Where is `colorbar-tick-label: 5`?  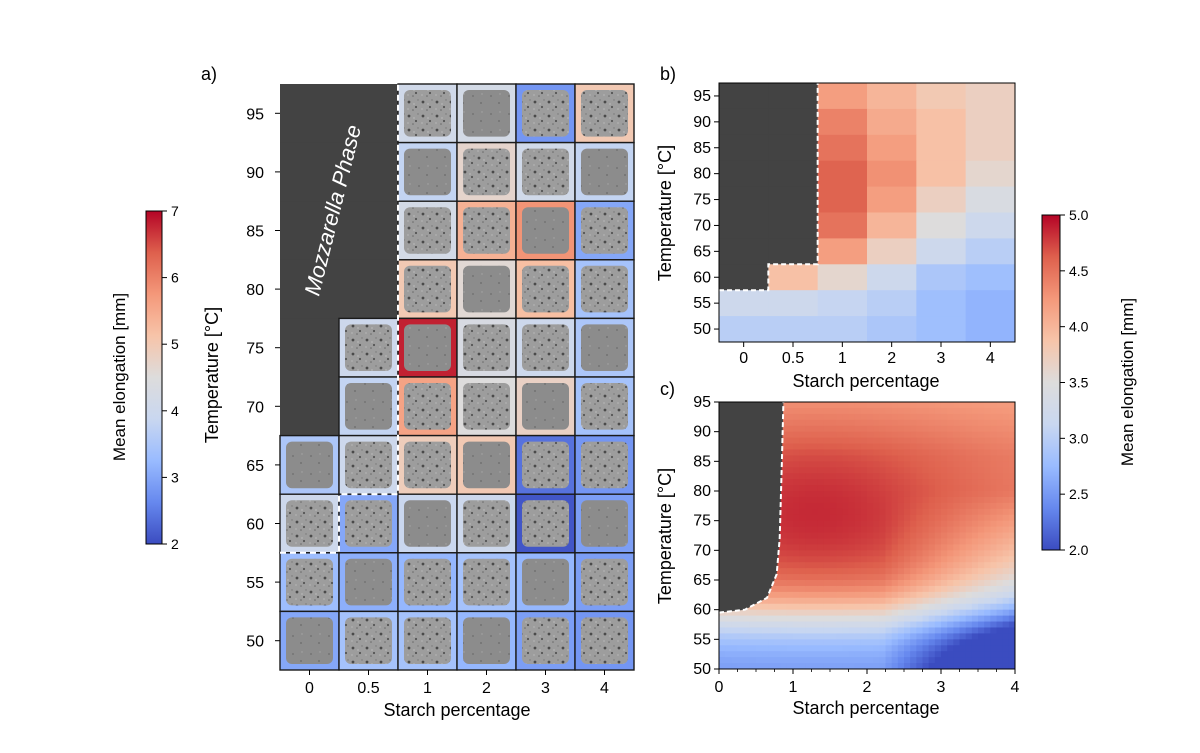 colorbar-tick-label: 5 is located at coordinates (175, 344).